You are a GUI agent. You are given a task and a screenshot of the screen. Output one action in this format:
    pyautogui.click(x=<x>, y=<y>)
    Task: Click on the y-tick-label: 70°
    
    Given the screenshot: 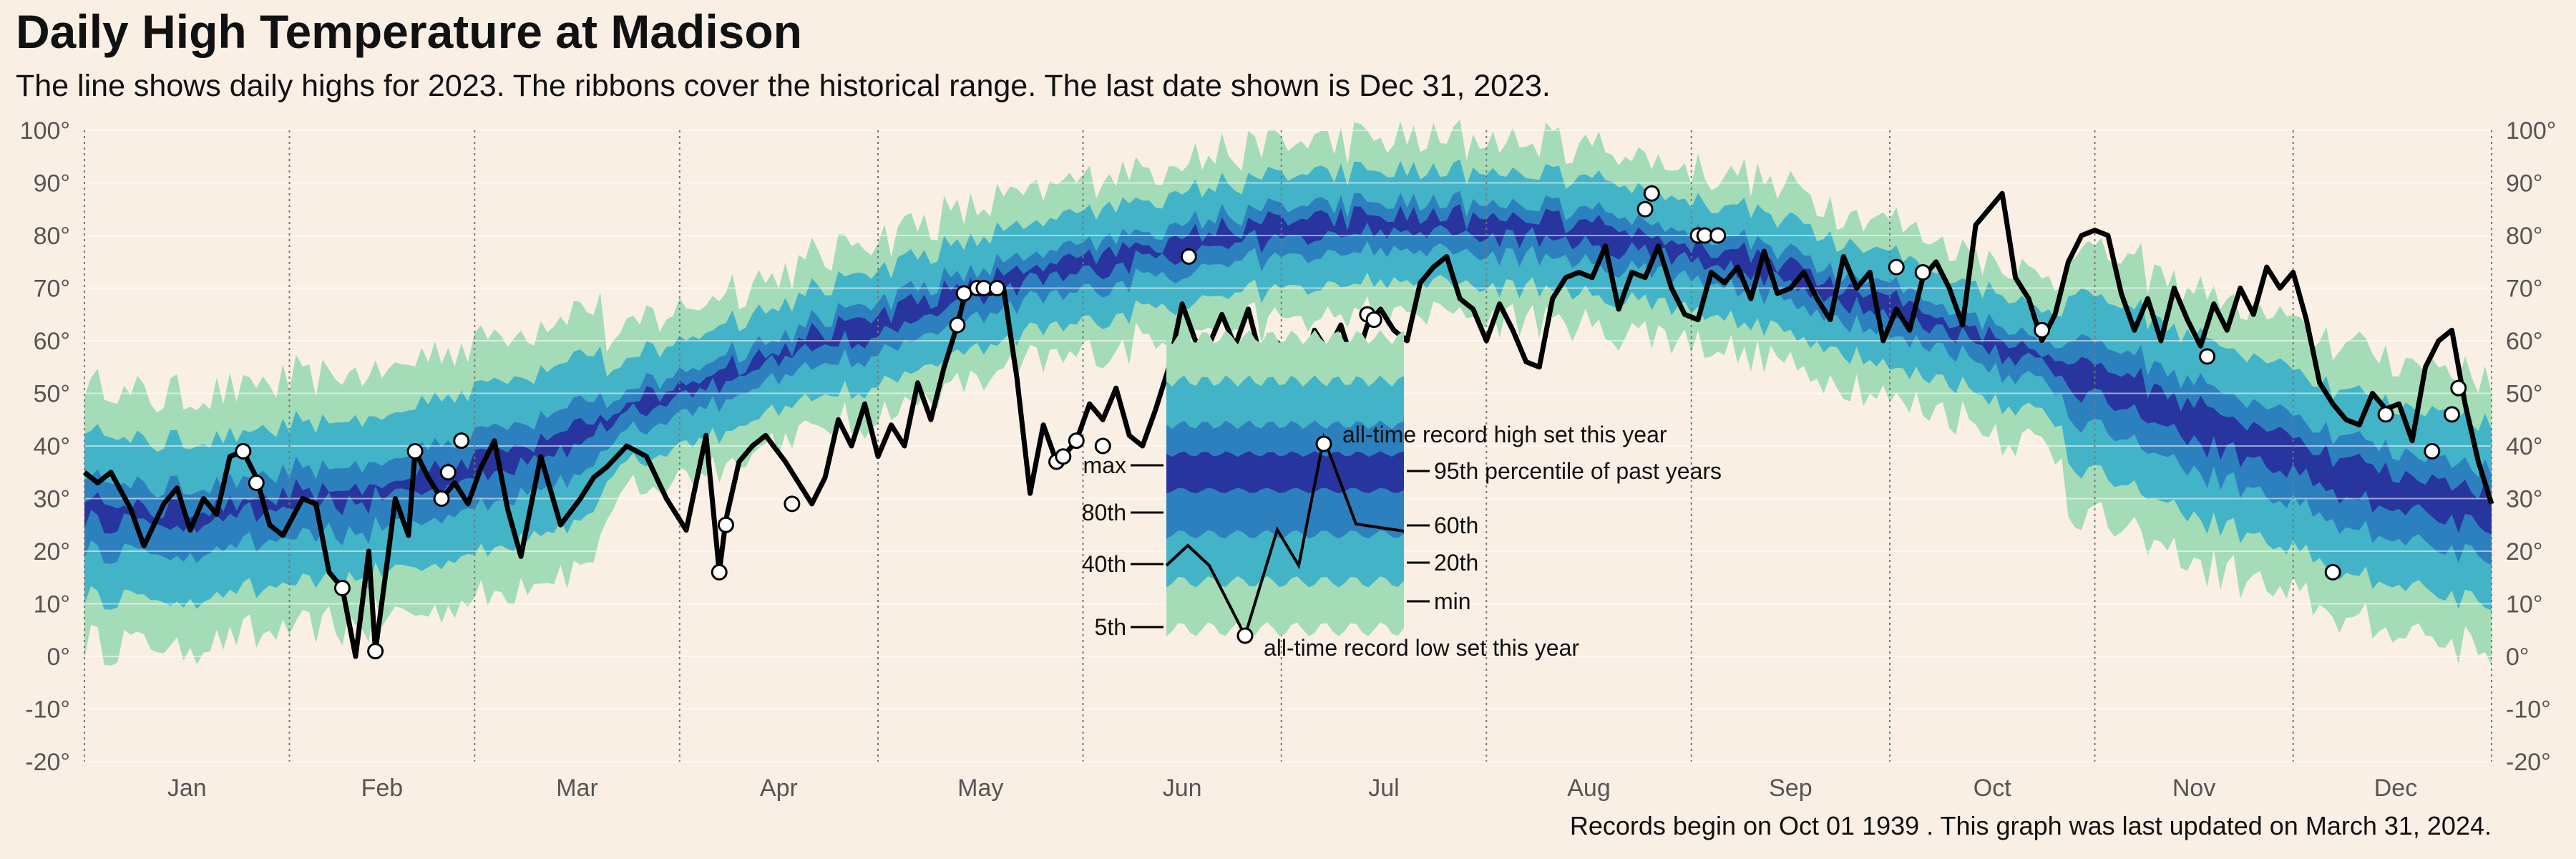 What is the action you would take?
    pyautogui.click(x=52, y=289)
    